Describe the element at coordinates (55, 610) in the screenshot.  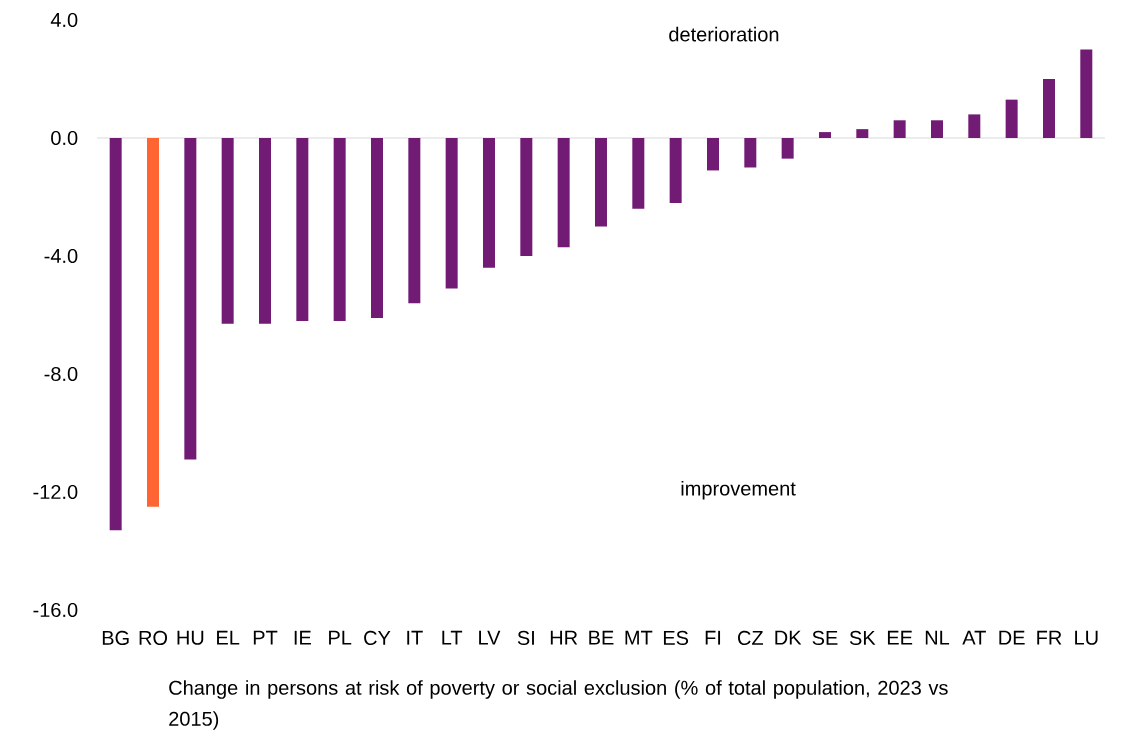
I see `y-tick-label: -16.0` at that location.